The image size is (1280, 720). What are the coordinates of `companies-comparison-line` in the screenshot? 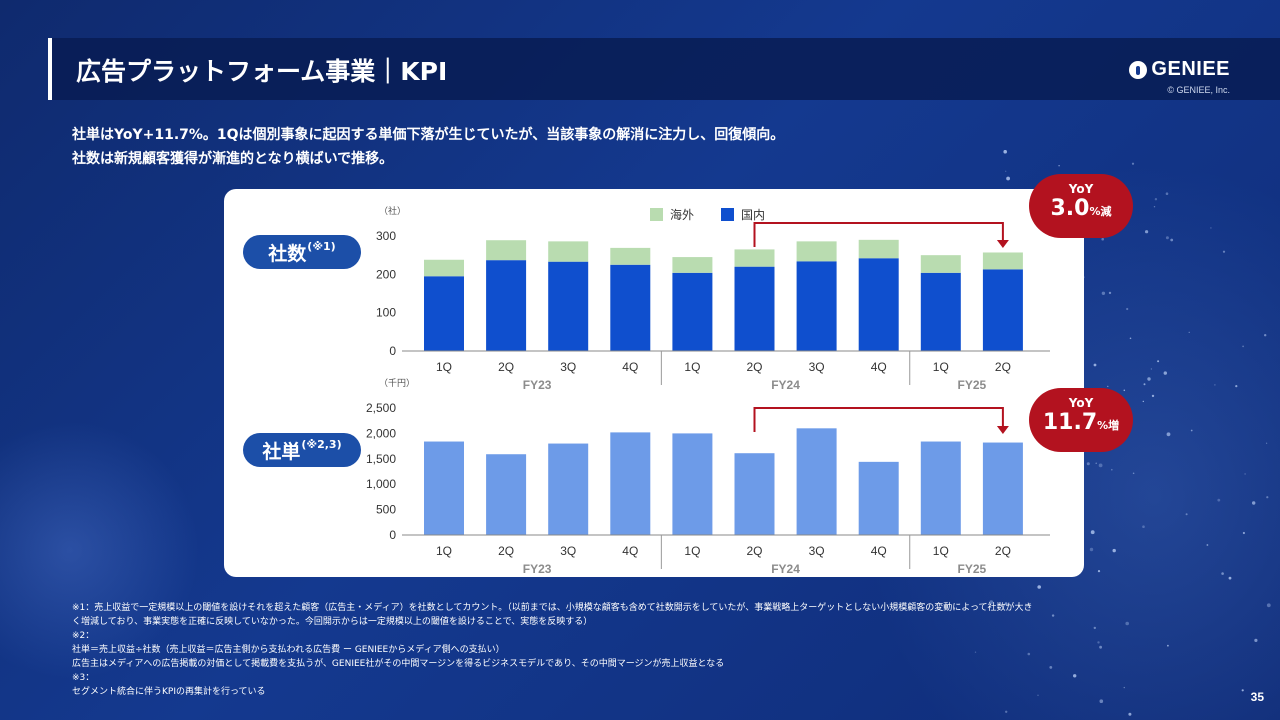 It's located at (878, 234).